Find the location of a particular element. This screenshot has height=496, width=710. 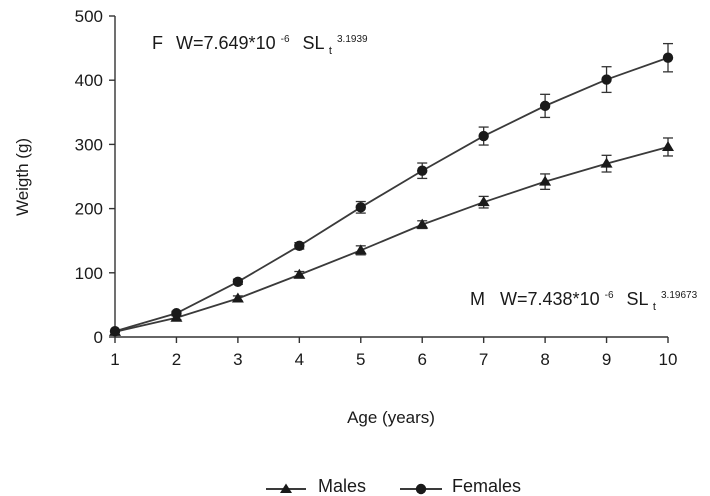

x-tick-label: 10 is located at coordinates (668, 359).